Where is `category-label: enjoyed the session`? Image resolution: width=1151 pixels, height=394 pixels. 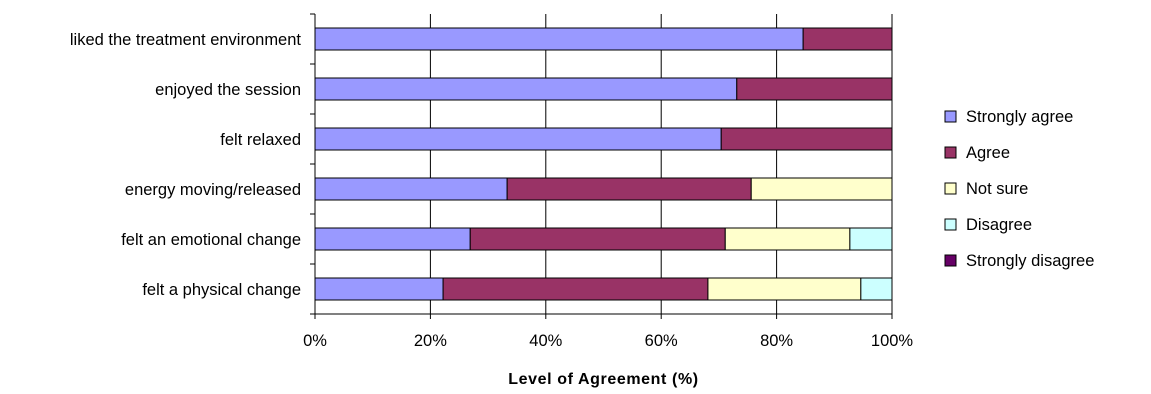 category-label: enjoyed the session is located at coordinates (228, 90).